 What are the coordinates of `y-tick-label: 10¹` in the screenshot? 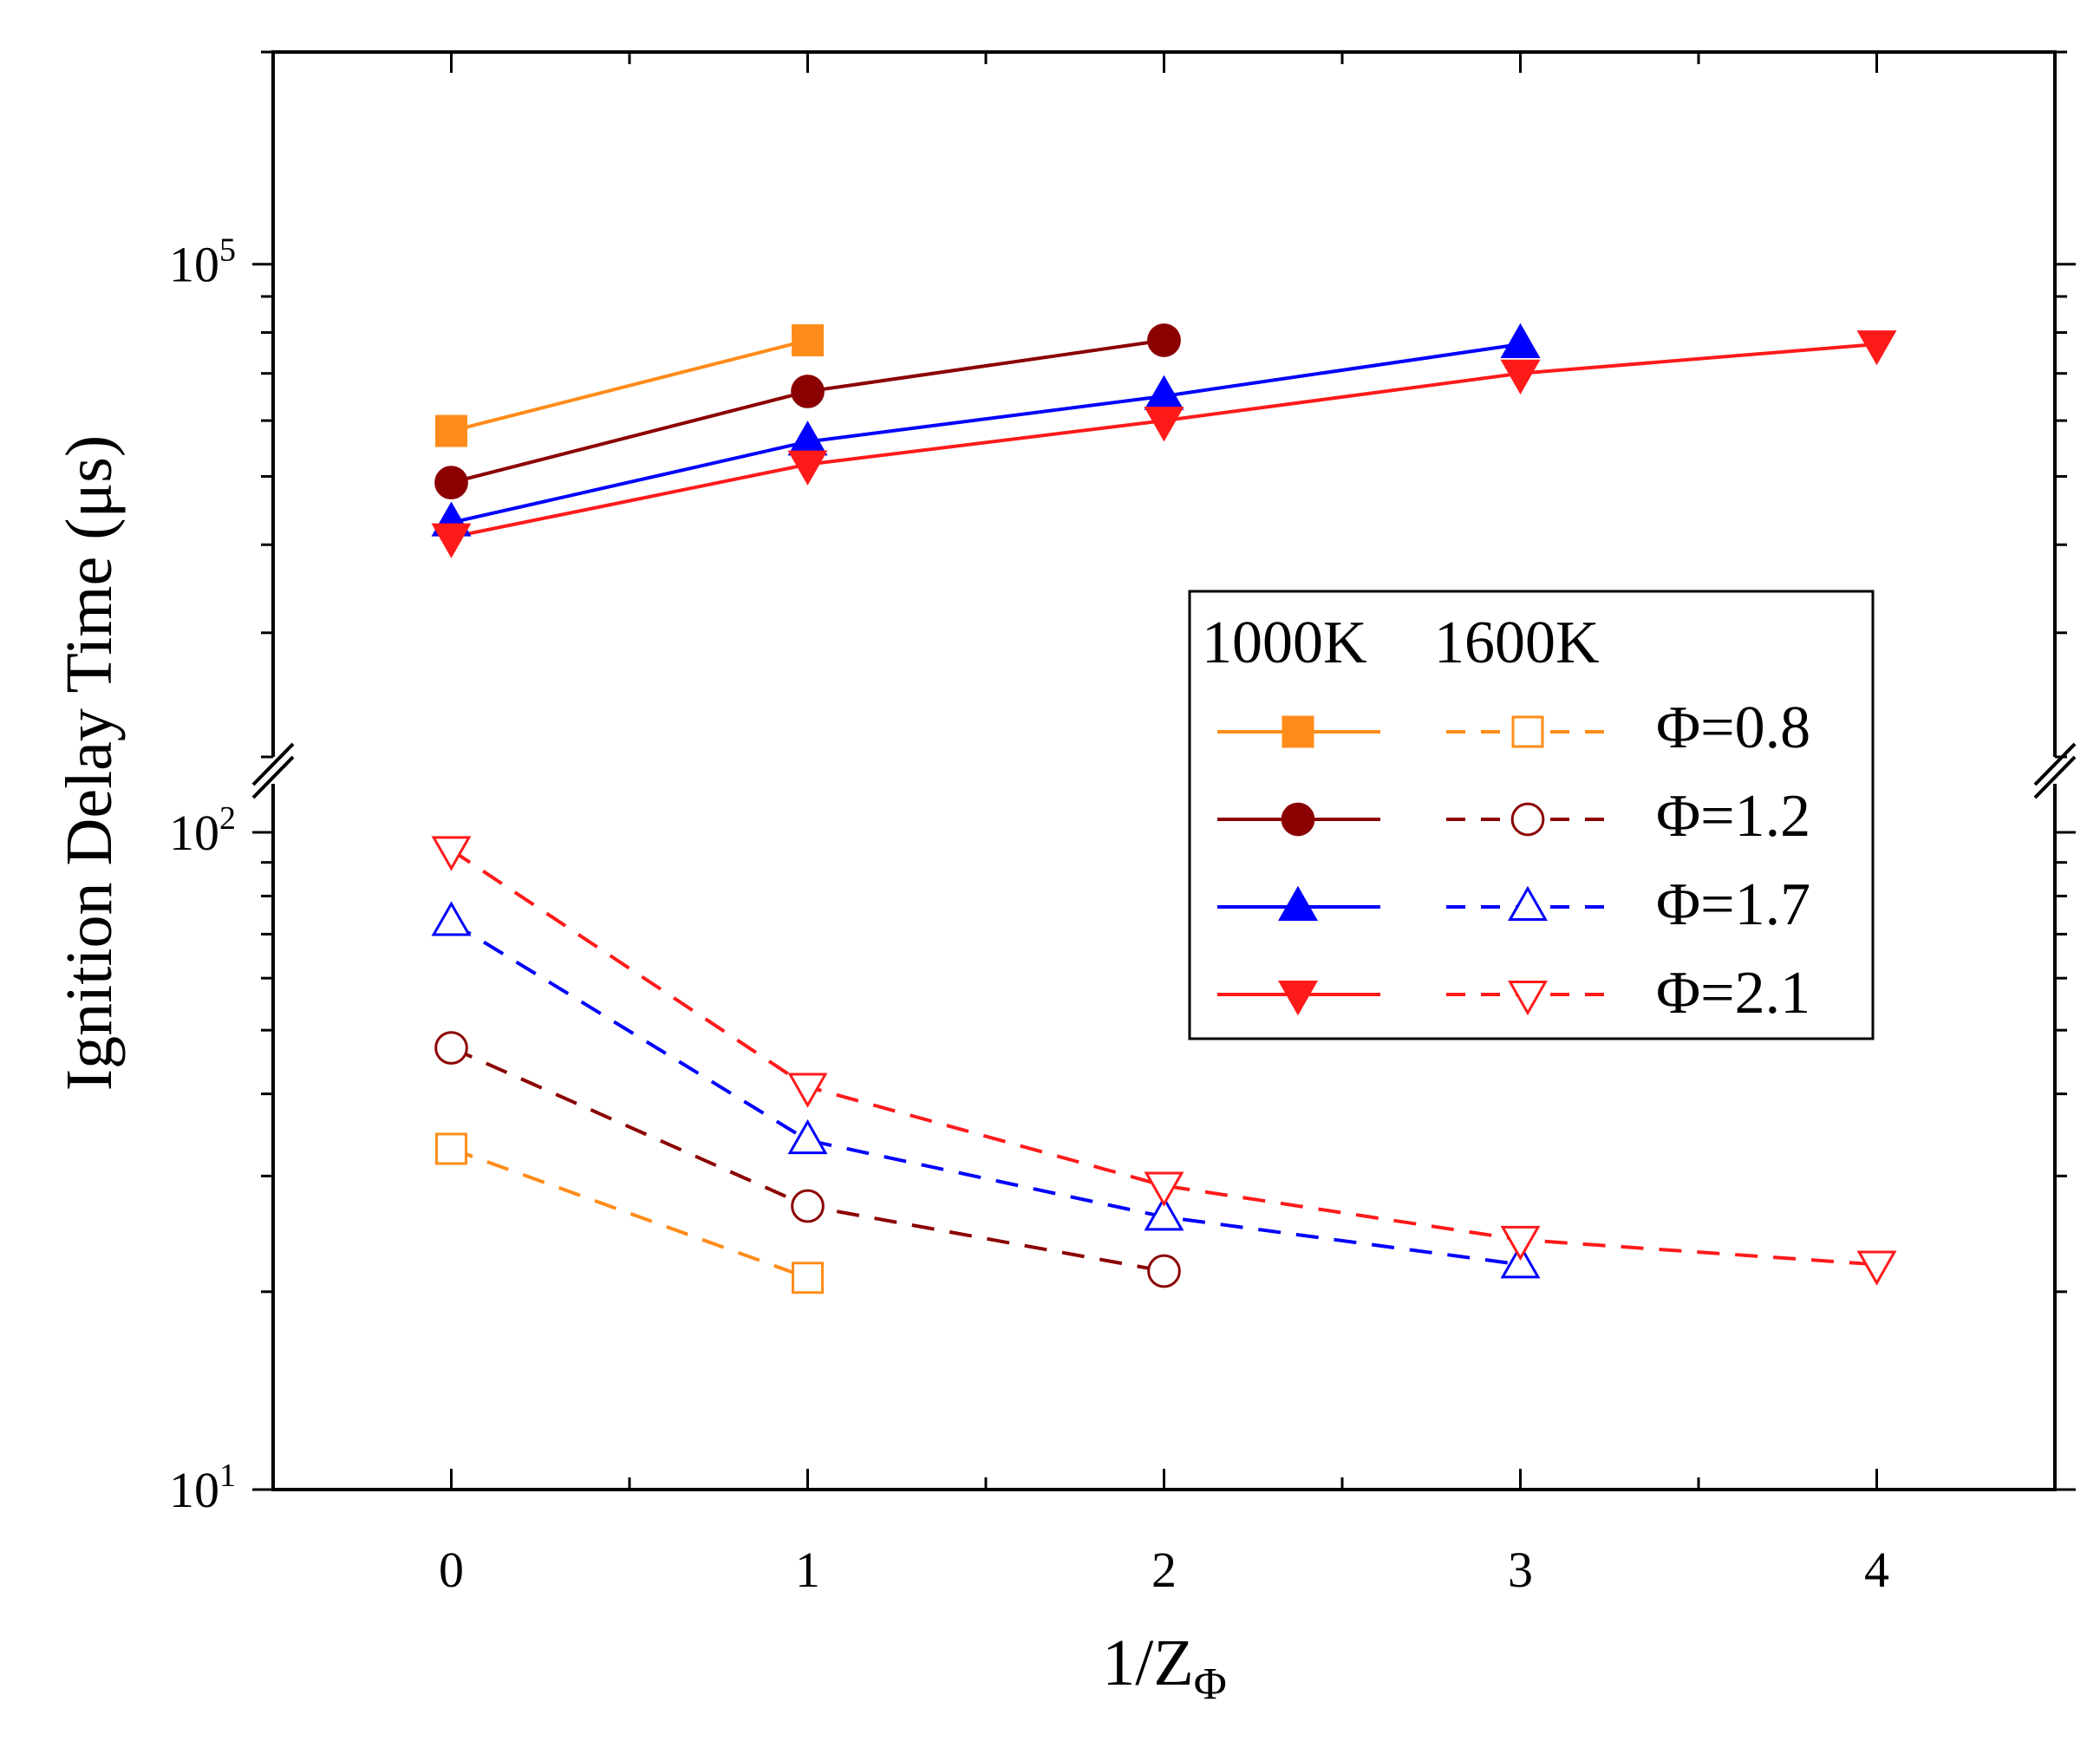 It's located at (202, 1487).